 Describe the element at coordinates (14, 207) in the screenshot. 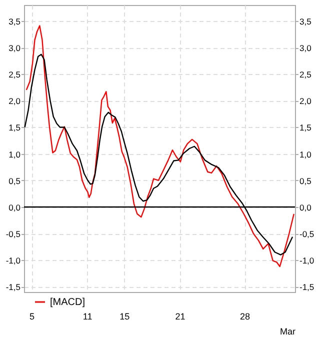

I see `y-tick-label: 0,0` at that location.